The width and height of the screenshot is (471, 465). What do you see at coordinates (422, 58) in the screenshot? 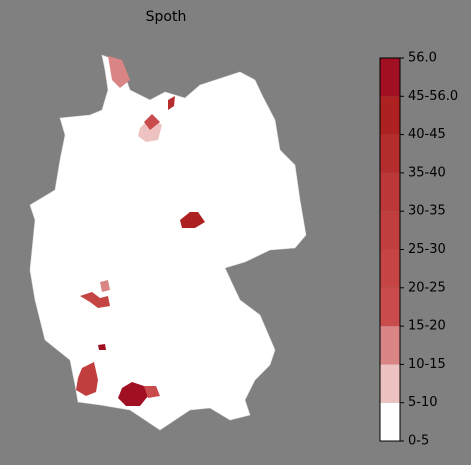
I see `colorbar-label: 56.0` at bounding box center [422, 58].